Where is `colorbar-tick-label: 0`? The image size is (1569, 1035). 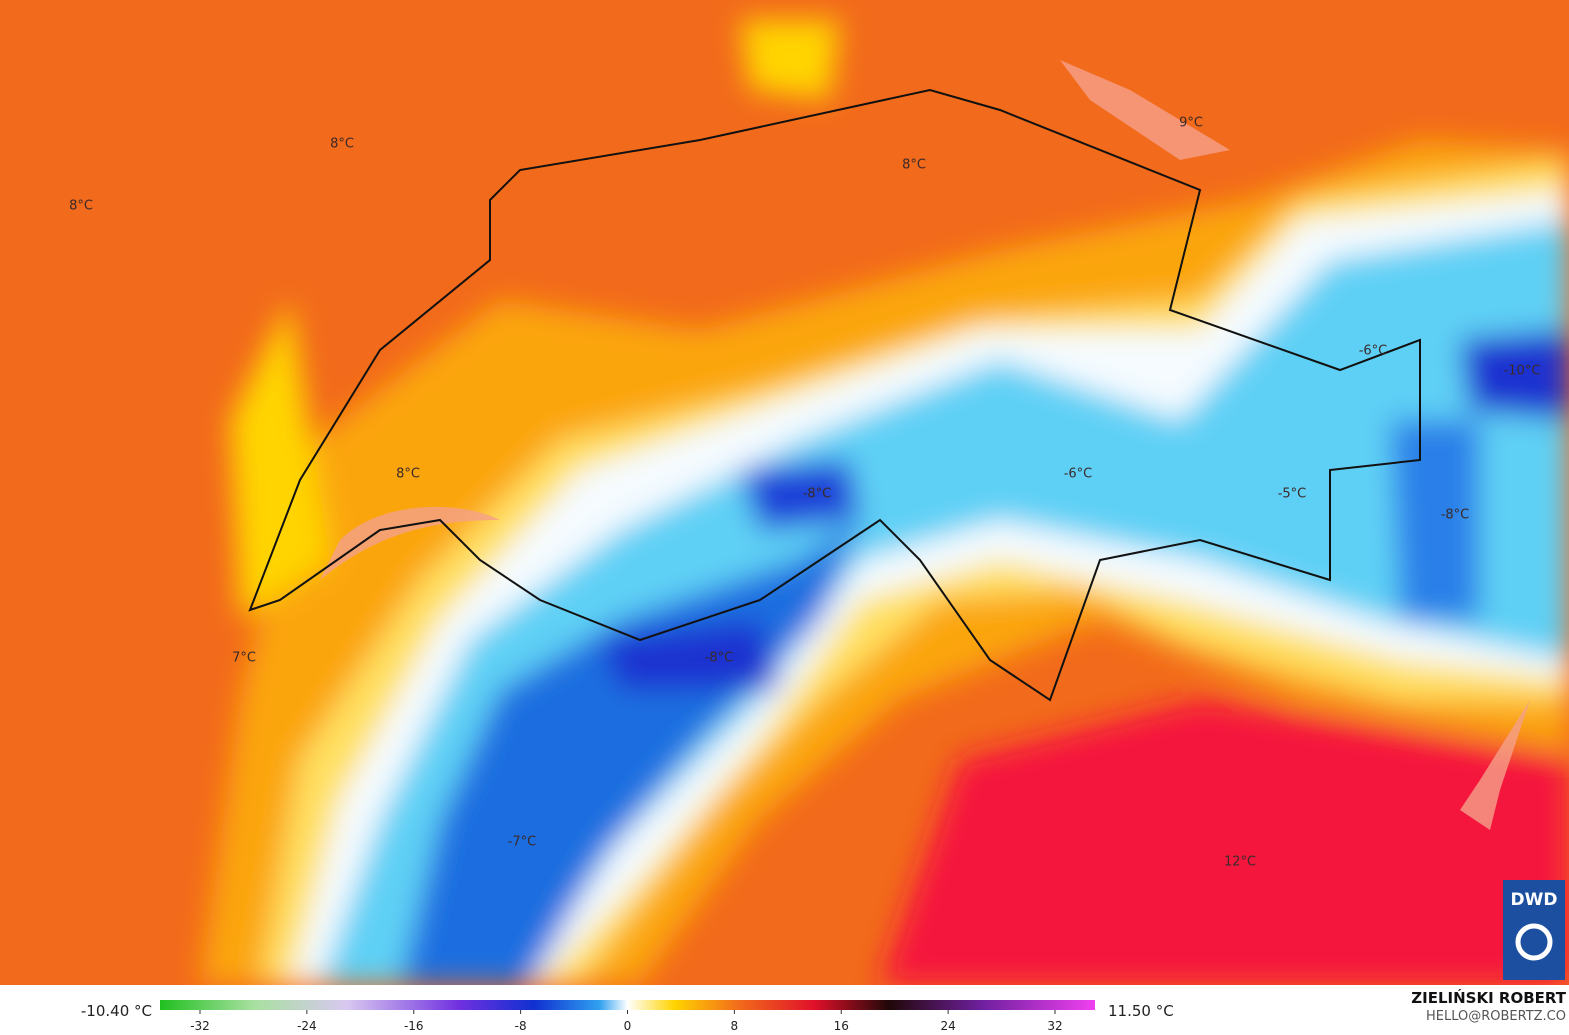 colorbar-tick-label: 0 is located at coordinates (628, 1026).